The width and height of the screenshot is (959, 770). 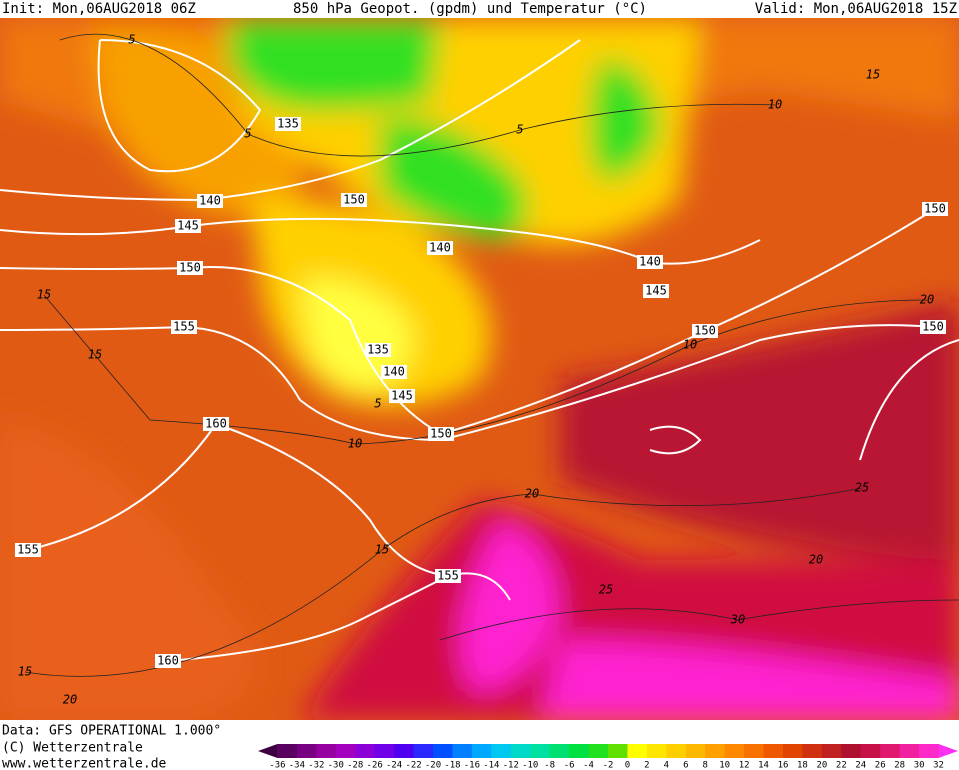 What do you see at coordinates (530, 765) in the screenshot?
I see `colorbar-label: -10` at bounding box center [530, 765].